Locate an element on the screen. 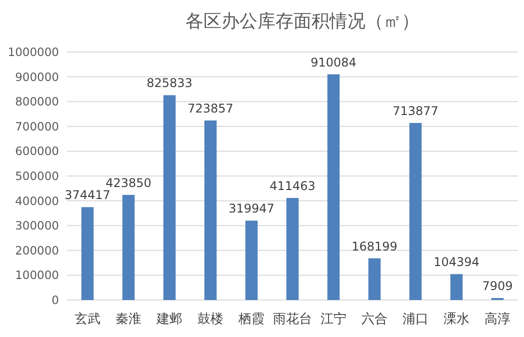 The image size is (524, 337). y-tick-label: 400000 is located at coordinates (37, 201).